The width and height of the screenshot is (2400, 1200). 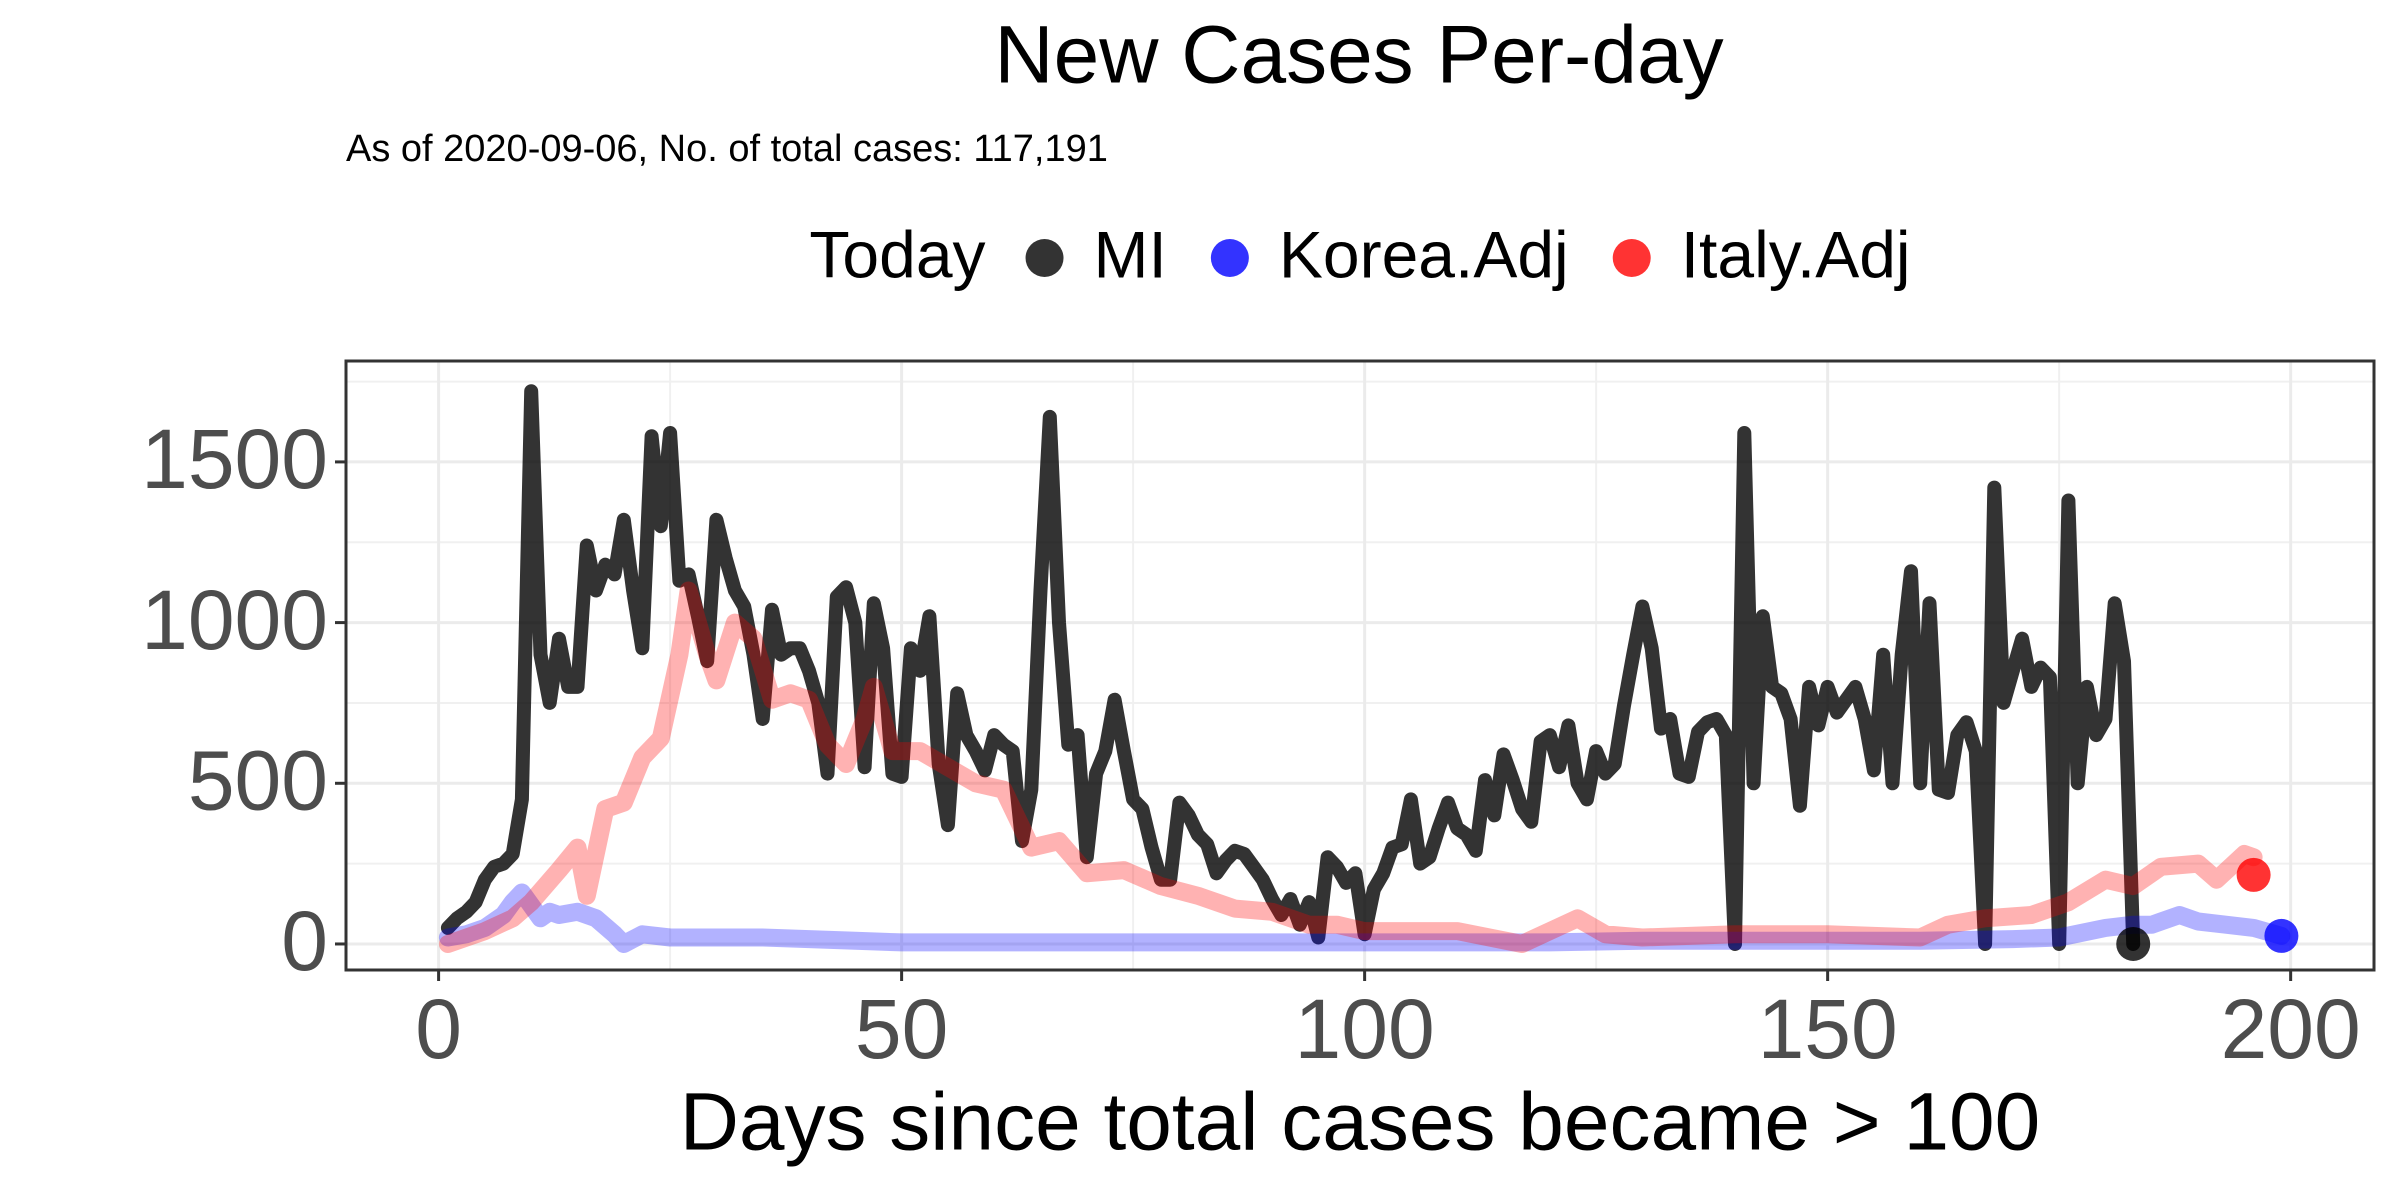 What do you see at coordinates (1424, 254) in the screenshot?
I see `legend-label: Korea.Adj` at bounding box center [1424, 254].